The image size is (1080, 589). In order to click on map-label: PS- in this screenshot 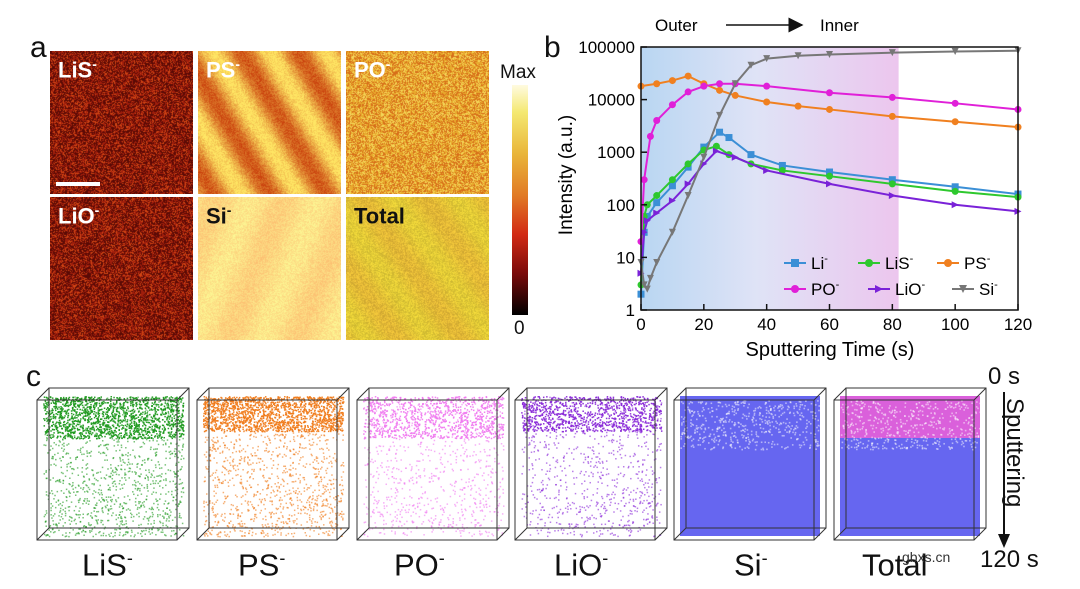, I will do `click(223, 69)`.